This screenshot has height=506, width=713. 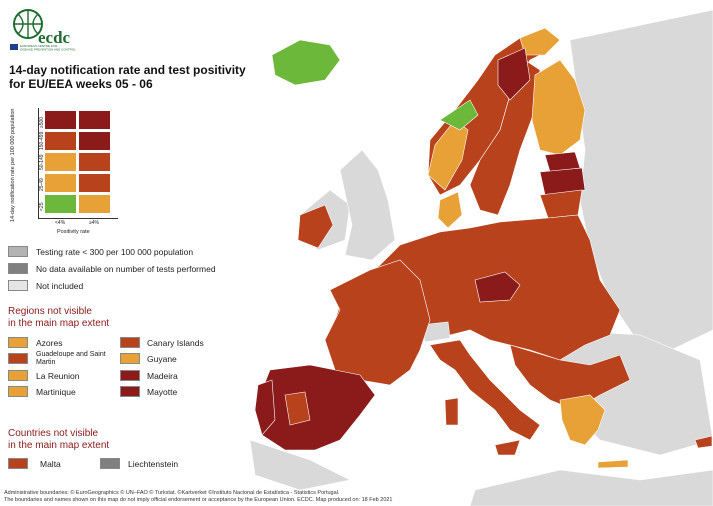 What do you see at coordinates (58, 376) in the screenshot?
I see `region-reunion: La Reunion` at bounding box center [58, 376].